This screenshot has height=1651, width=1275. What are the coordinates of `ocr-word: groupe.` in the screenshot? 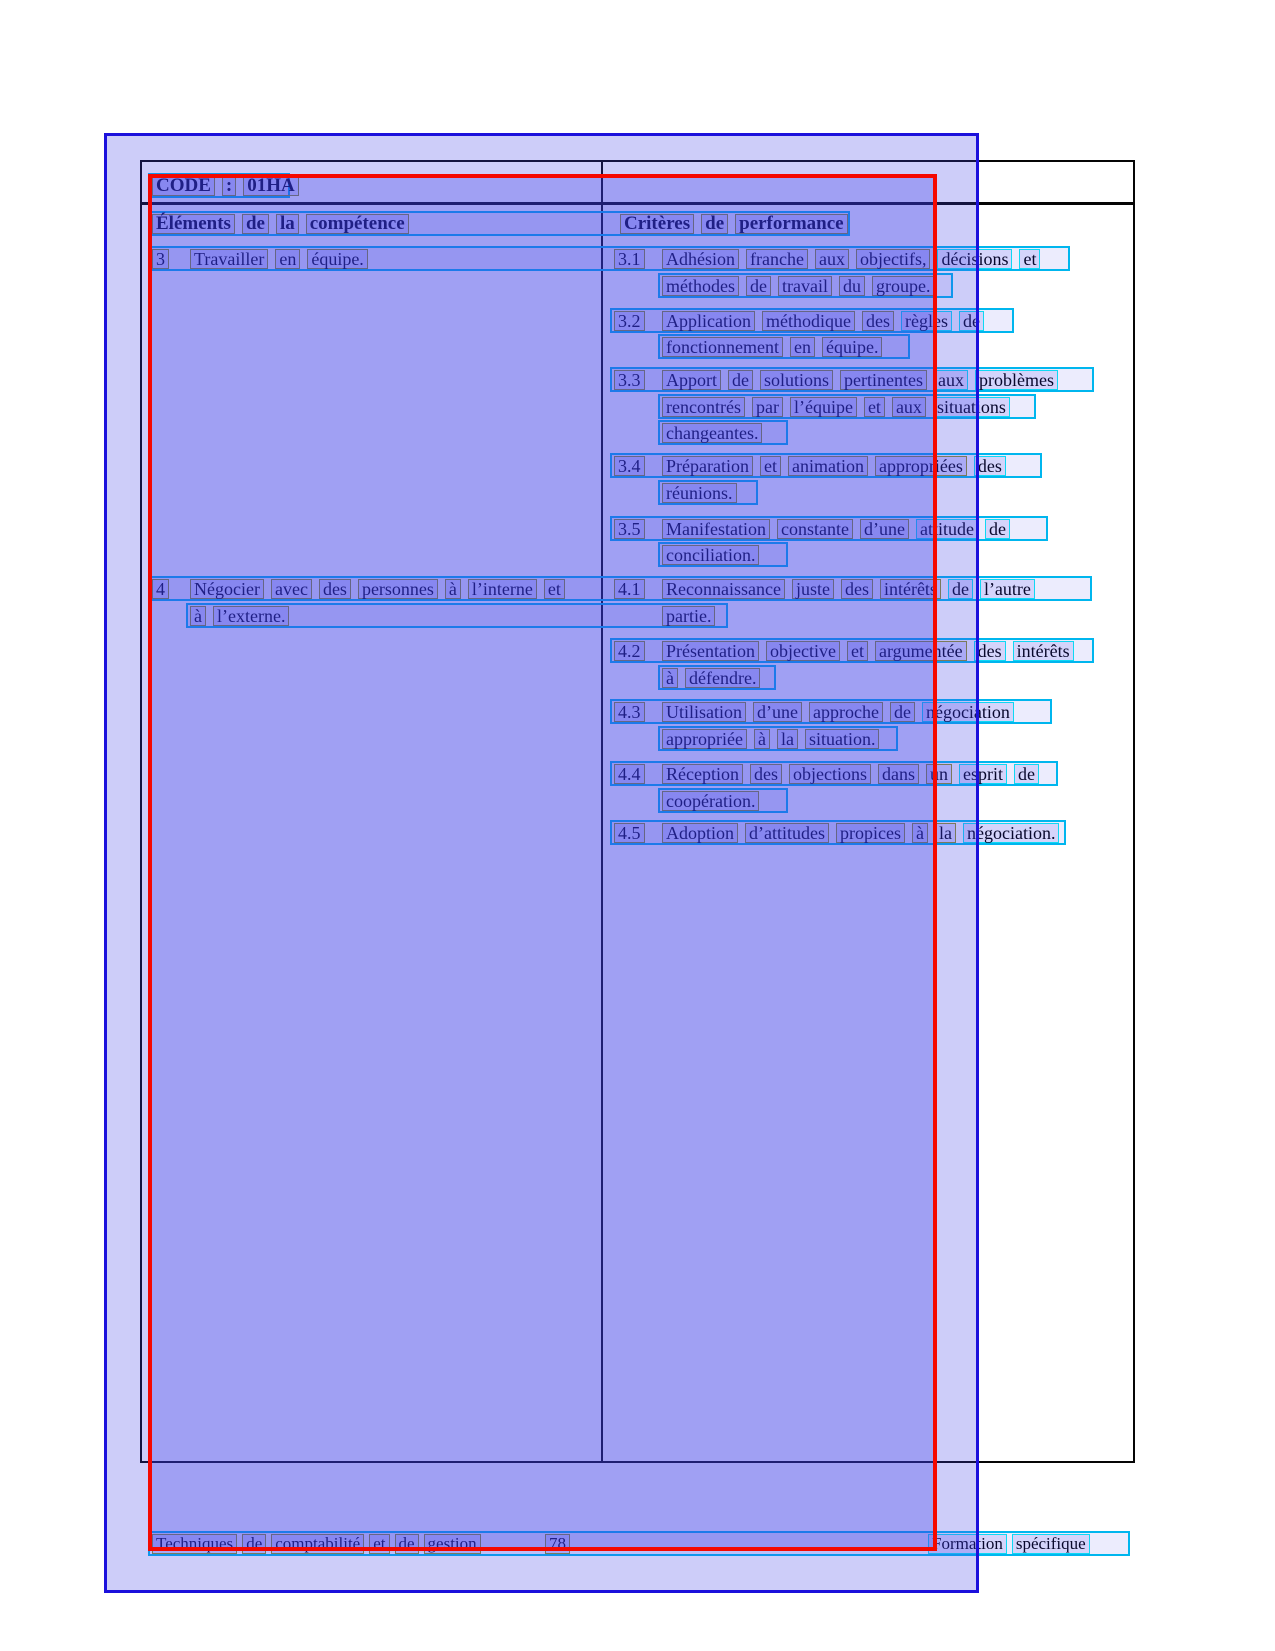 It's located at (903, 286).